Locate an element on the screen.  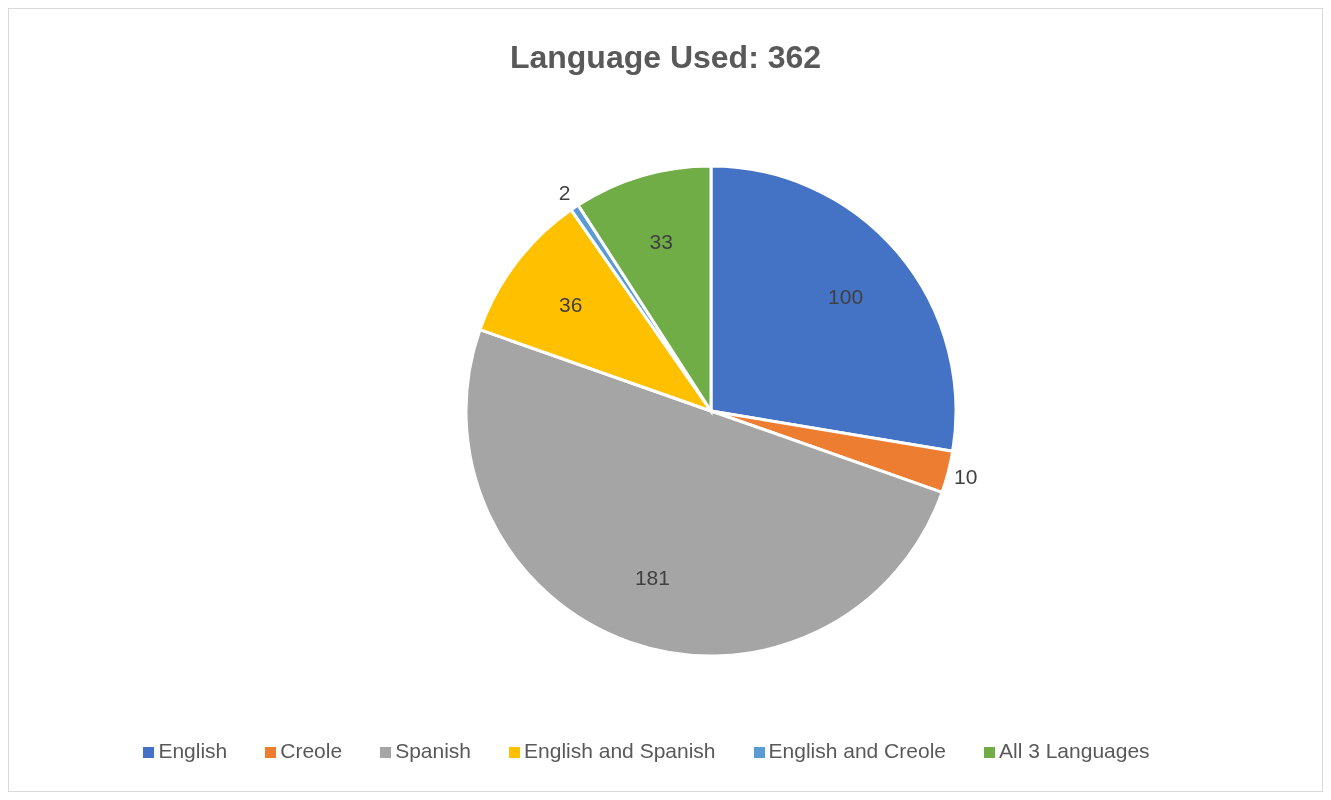
data-label: 100 is located at coordinates (846, 297).